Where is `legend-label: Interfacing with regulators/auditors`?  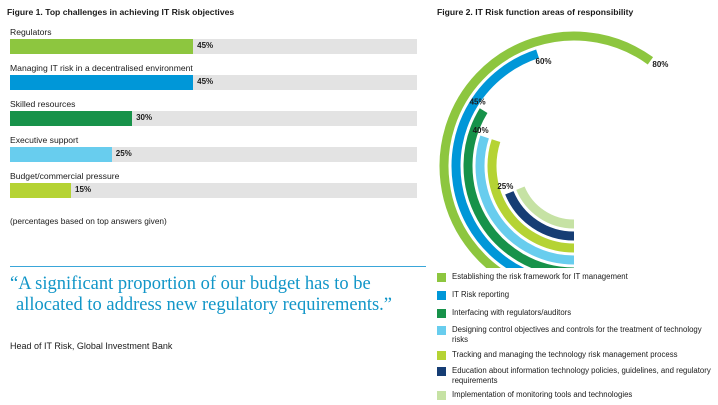
legend-label: Interfacing with regulators/auditors is located at coordinates (512, 312).